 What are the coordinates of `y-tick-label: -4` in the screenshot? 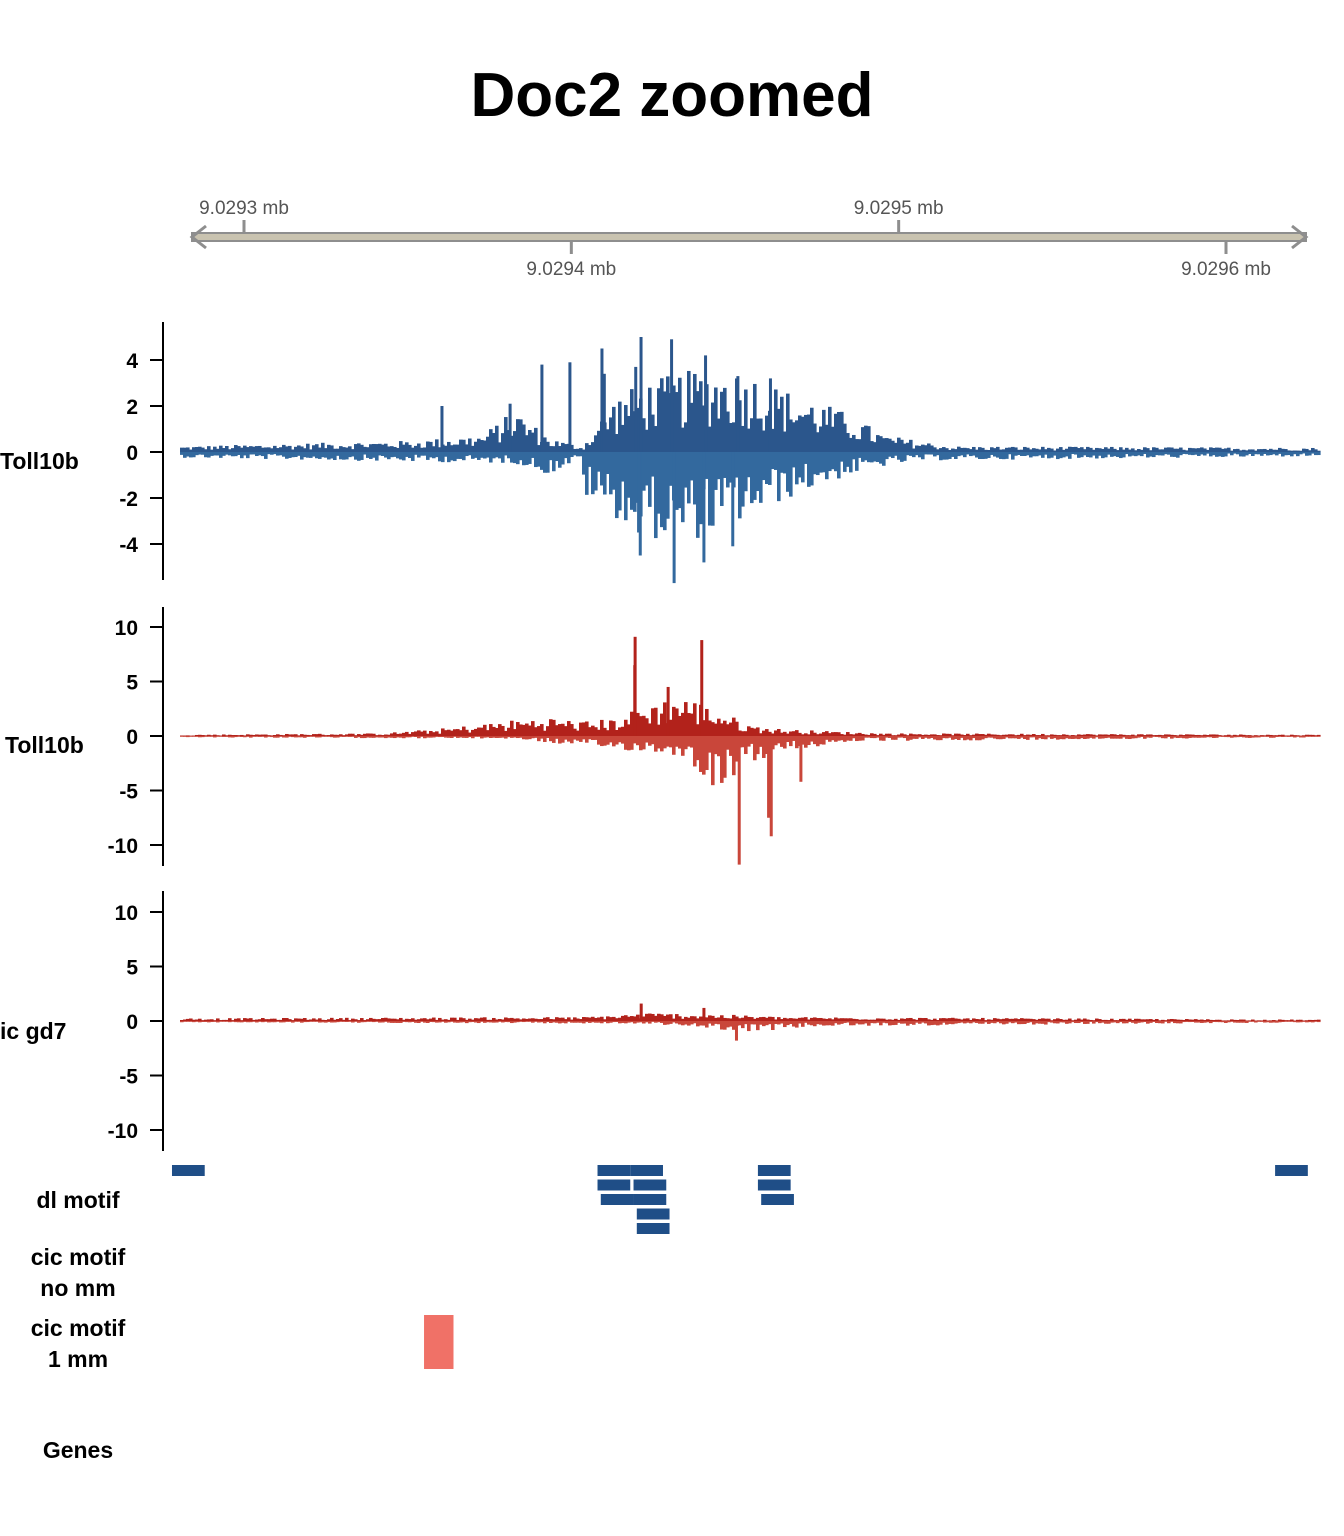 It's located at (128, 545).